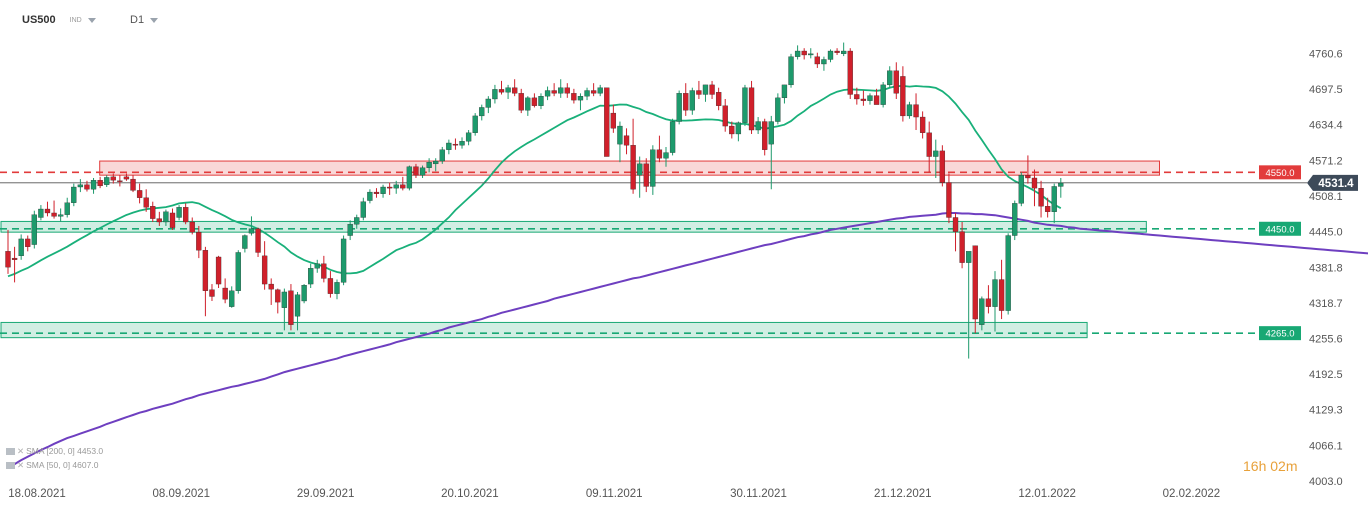 Image resolution: width=1368 pixels, height=509 pixels. What do you see at coordinates (54, 451) in the screenshot?
I see `legend-item-sma200: ✕ SMA [200, 0] 4453.0` at bounding box center [54, 451].